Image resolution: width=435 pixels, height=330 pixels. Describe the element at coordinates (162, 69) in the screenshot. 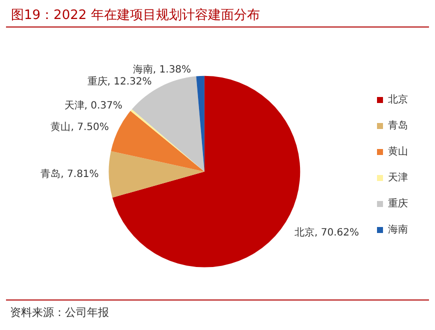

I see `data-label: 海南, 1.38%` at that location.